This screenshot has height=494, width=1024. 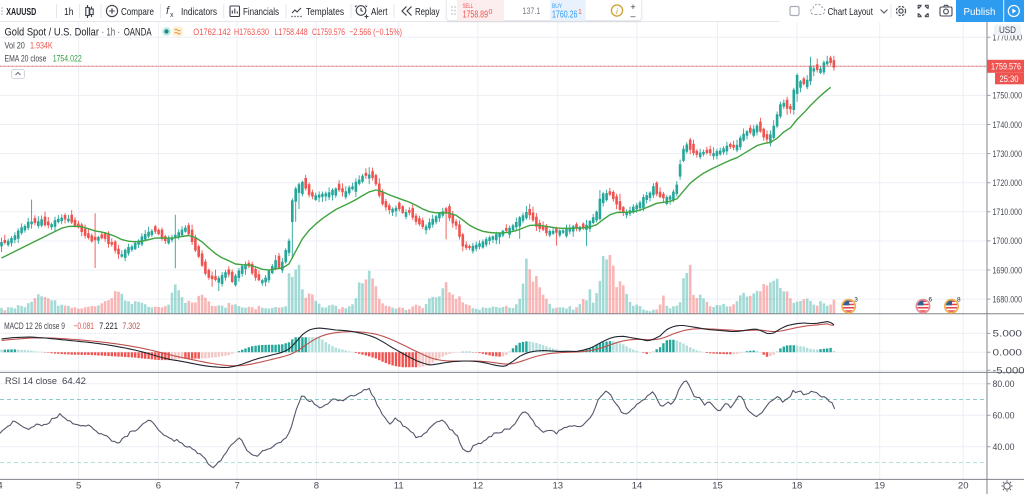 I want to click on svg-text: 0.000, so click(x=1008, y=353).